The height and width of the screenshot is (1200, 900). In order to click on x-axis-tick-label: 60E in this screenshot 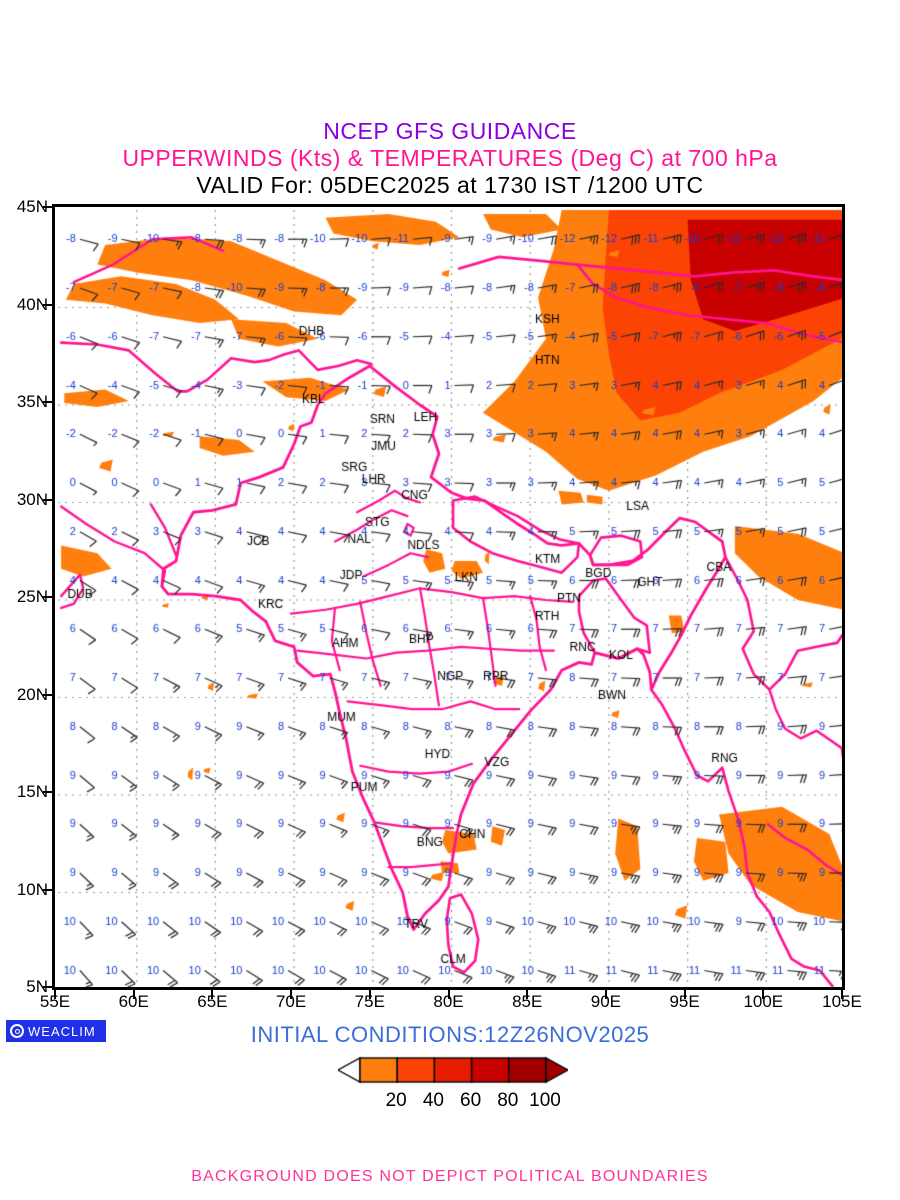, I will do `click(133, 1001)`.